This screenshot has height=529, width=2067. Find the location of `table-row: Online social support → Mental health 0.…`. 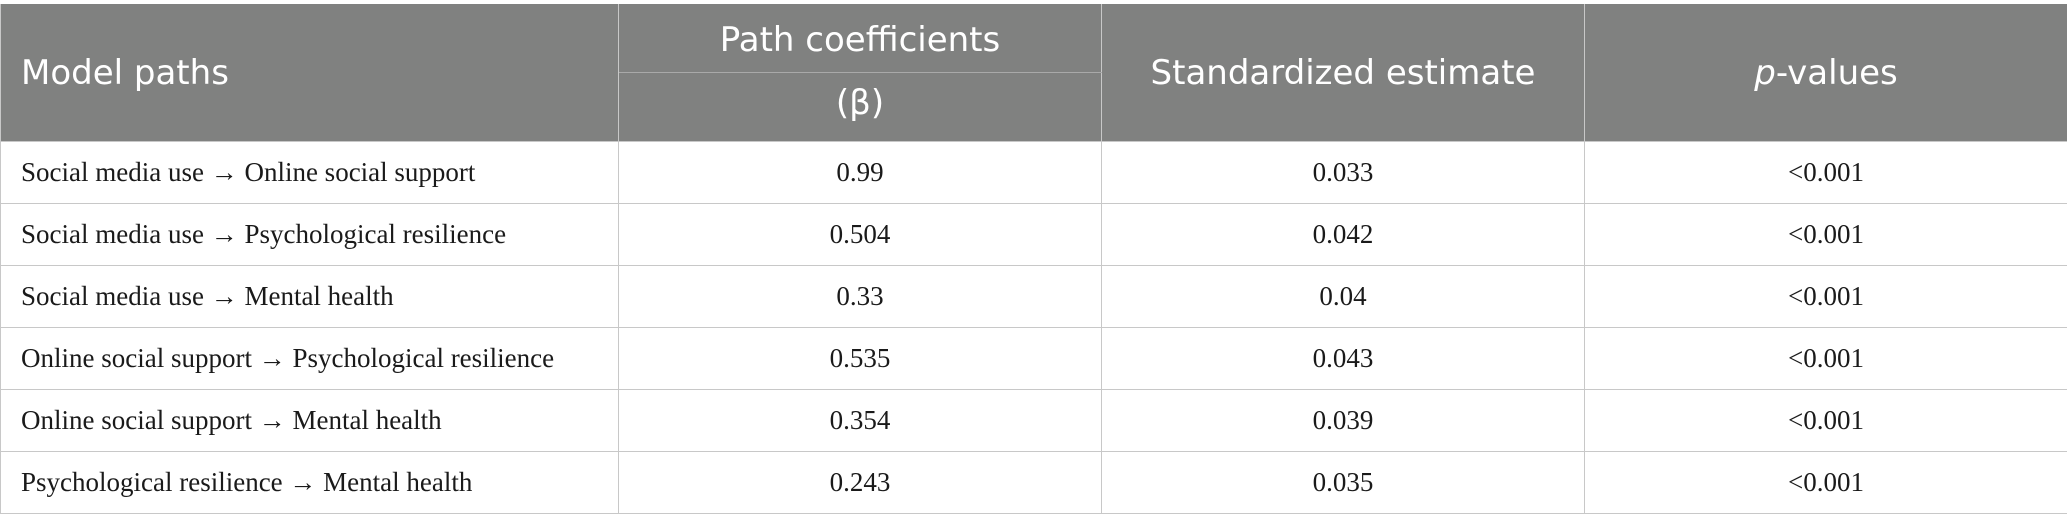

table-row: Online social support → Mental health 0.… is located at coordinates (1033, 420).